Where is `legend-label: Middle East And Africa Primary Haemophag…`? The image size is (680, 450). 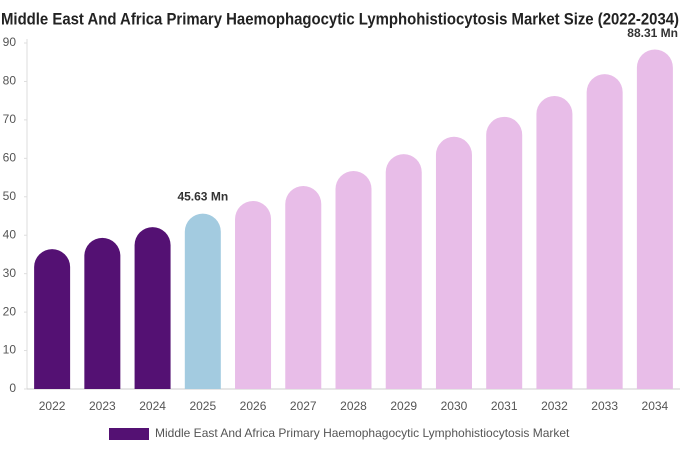
legend-label: Middle East And Africa Primary Haemophag… is located at coordinates (362, 433).